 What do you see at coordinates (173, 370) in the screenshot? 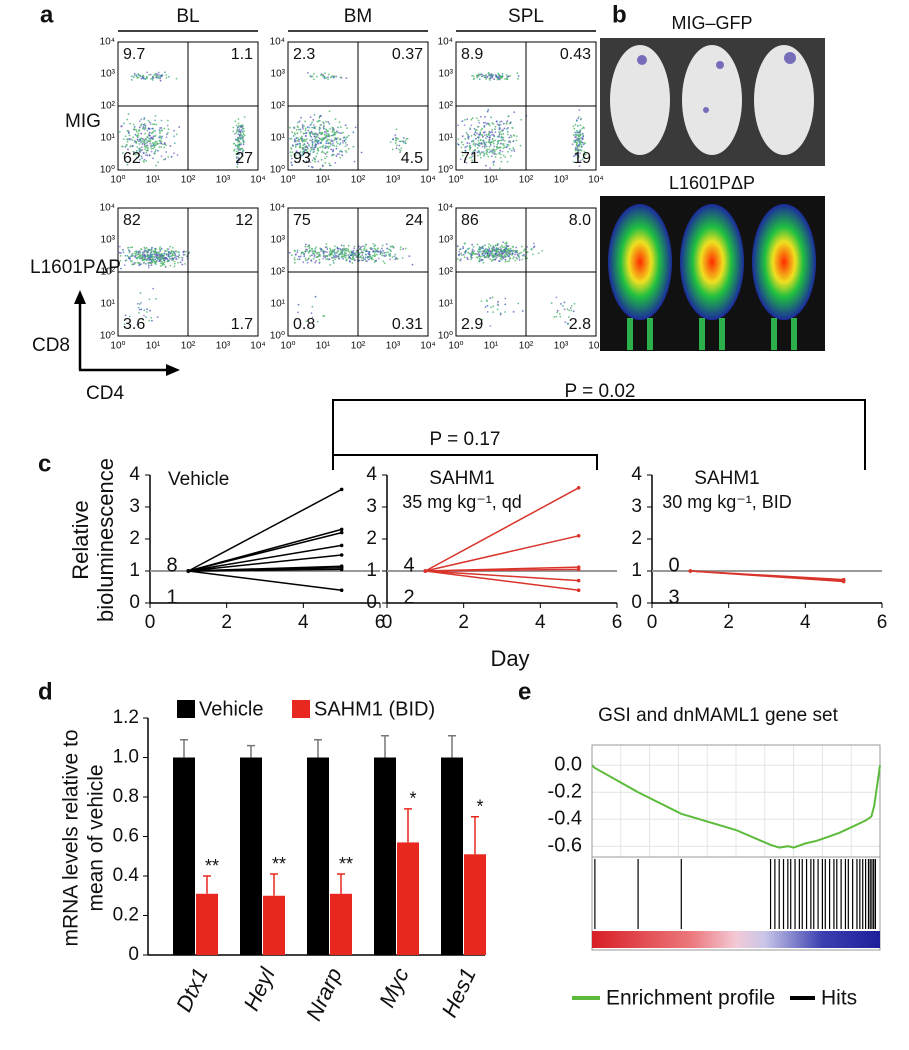
I see `arrow-head` at bounding box center [173, 370].